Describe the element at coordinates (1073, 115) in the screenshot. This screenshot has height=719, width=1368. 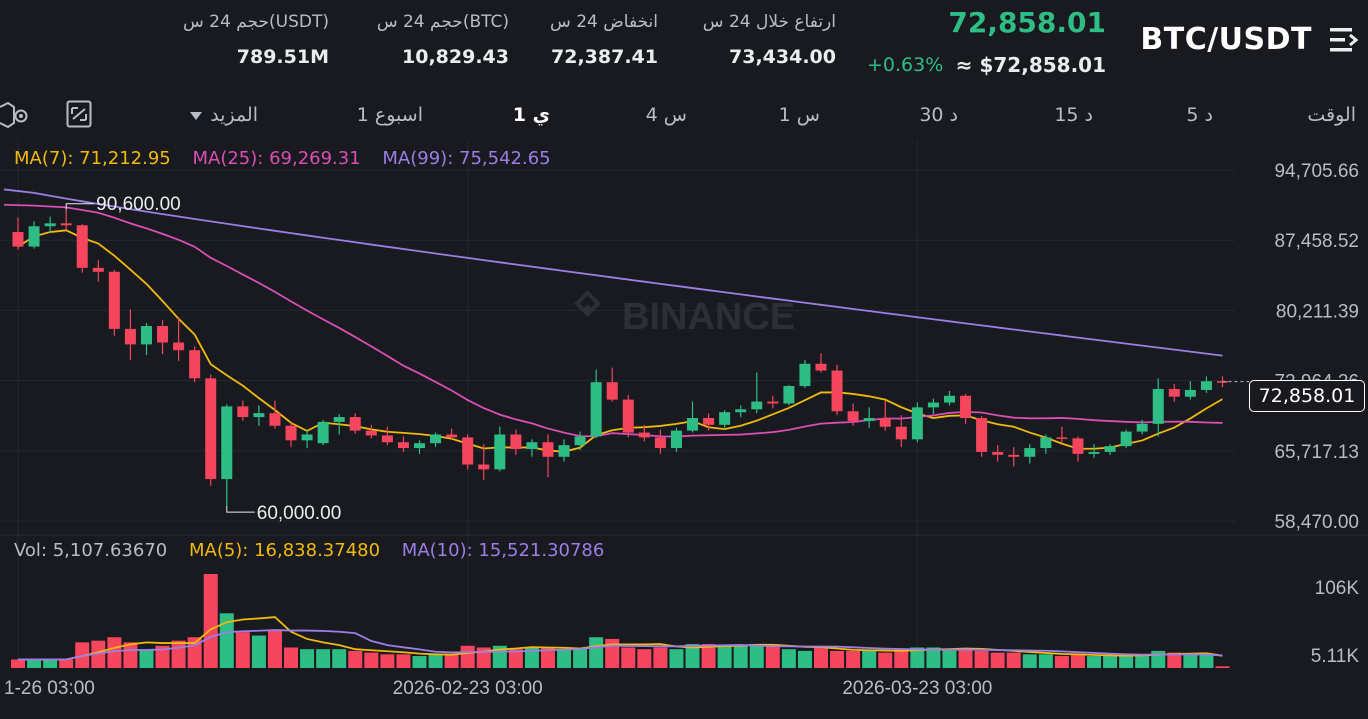
I see `interval-15m: 15 د` at that location.